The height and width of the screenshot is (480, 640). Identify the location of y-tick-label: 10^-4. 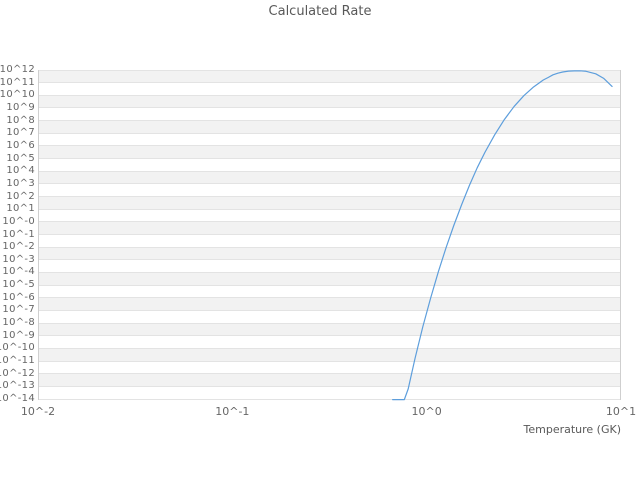
(18, 272).